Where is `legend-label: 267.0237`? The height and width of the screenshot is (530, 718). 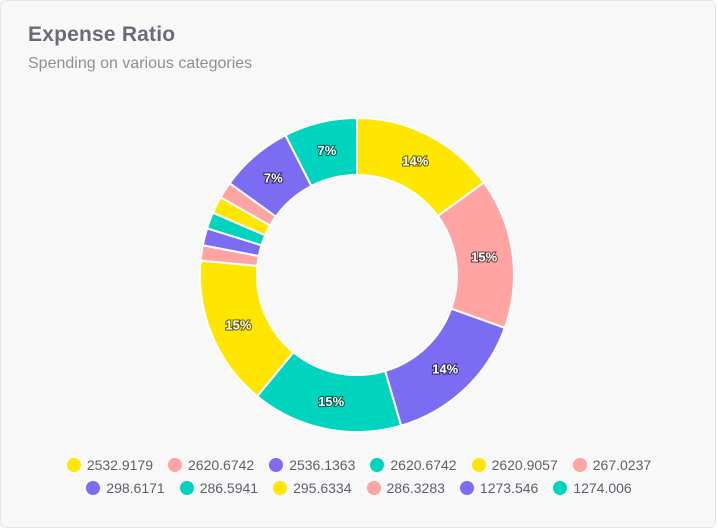
legend-label: 267.0237 is located at coordinates (622, 465).